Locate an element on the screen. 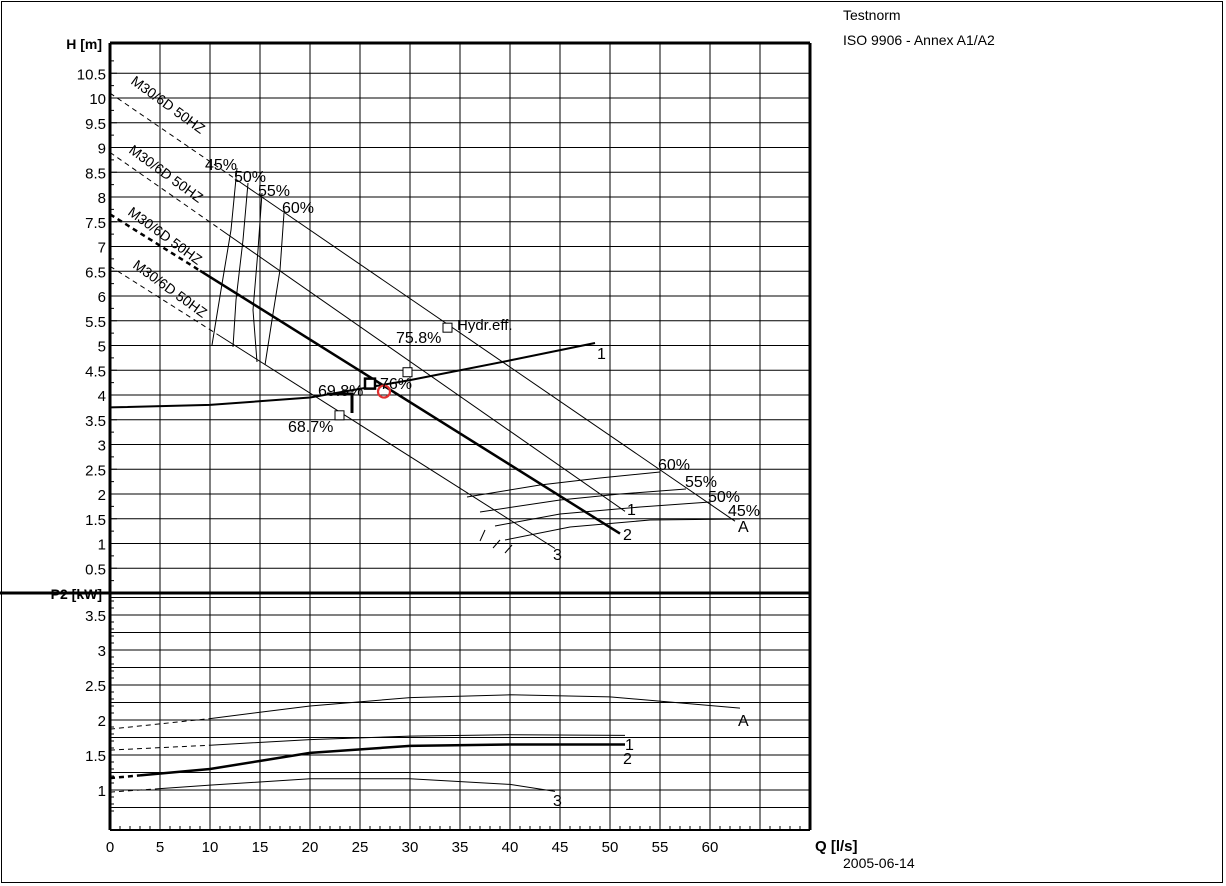  h-tick-label: 4.5 is located at coordinates (95, 371).